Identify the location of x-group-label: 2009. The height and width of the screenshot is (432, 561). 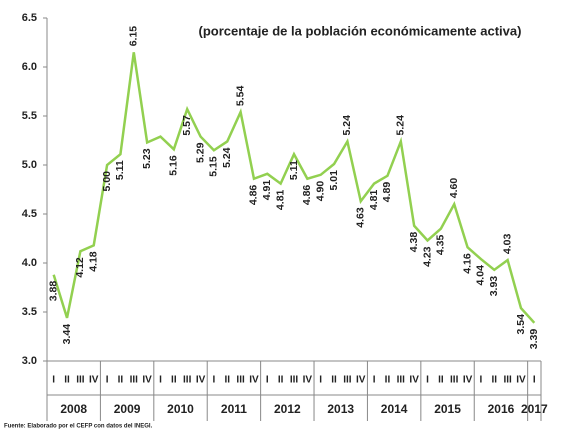
(127, 409).